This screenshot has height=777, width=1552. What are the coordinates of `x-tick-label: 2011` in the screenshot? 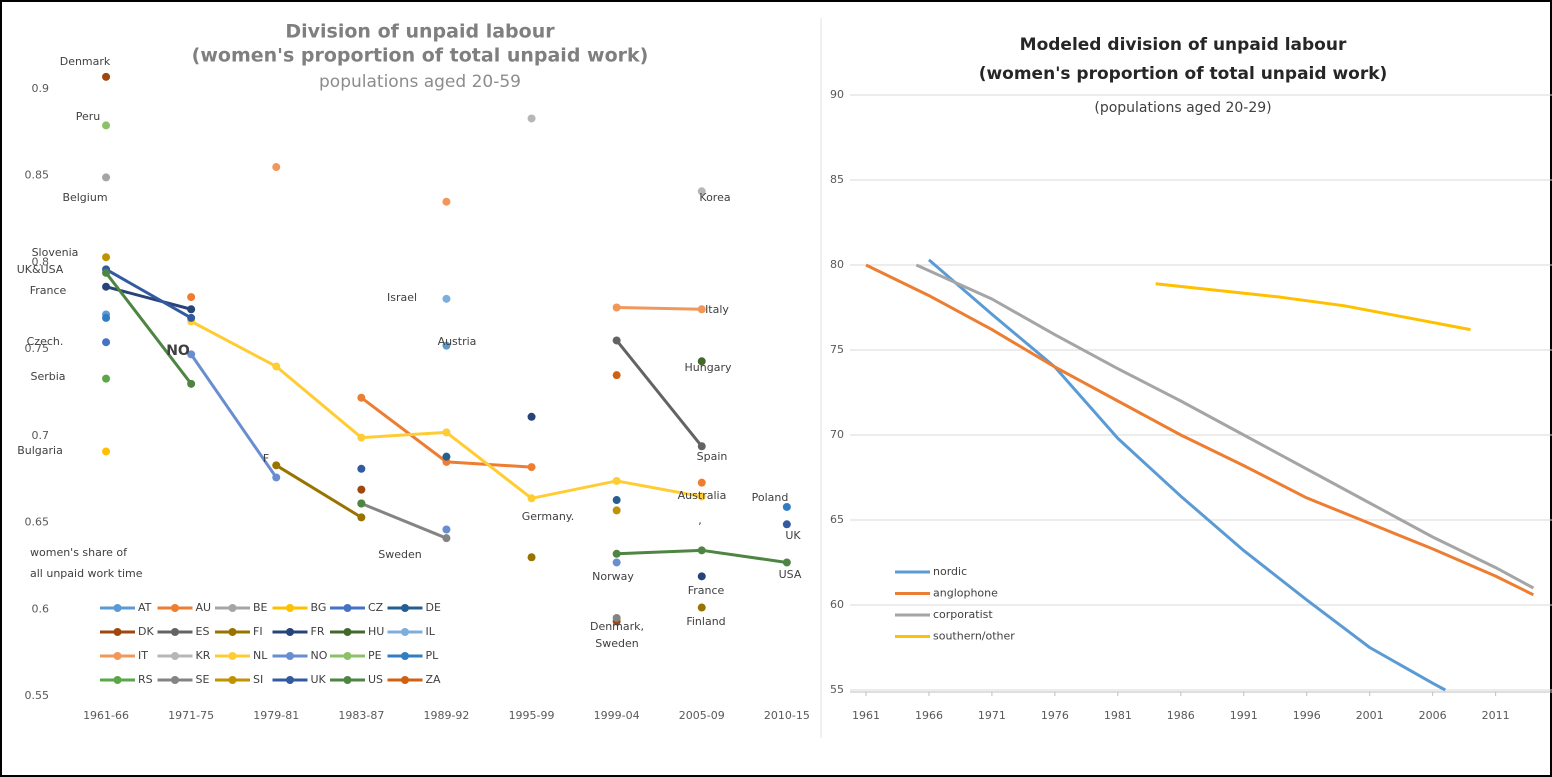 It's located at (1496, 715).